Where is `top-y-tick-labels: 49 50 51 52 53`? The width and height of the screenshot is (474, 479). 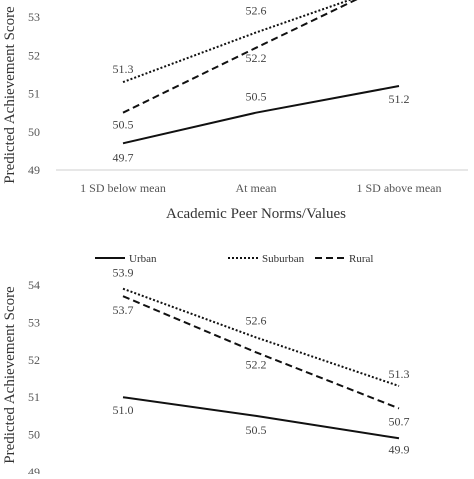
top-y-tick-labels: 49 50 51 52 53 is located at coordinates (34, 93).